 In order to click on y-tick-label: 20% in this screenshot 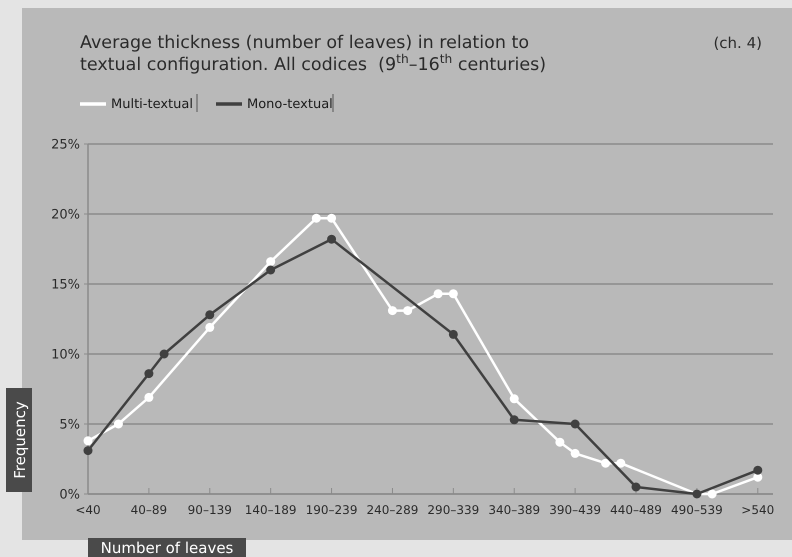, I will do `click(65, 215)`.